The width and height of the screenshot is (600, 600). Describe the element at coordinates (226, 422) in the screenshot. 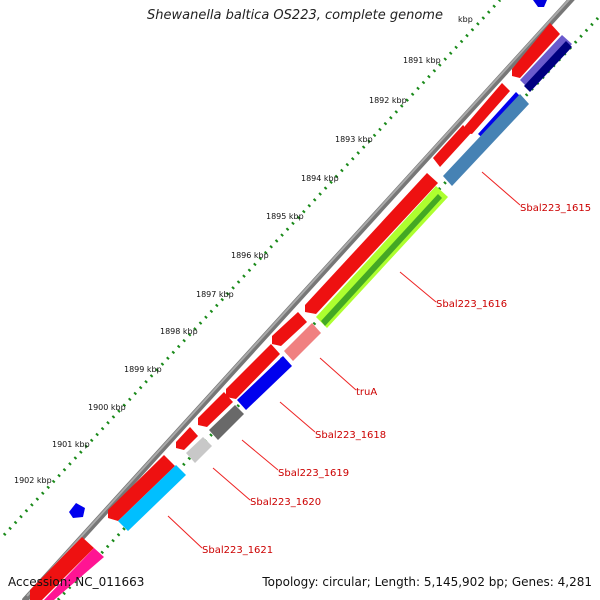

I see `gene-arrow-dimgray` at that location.